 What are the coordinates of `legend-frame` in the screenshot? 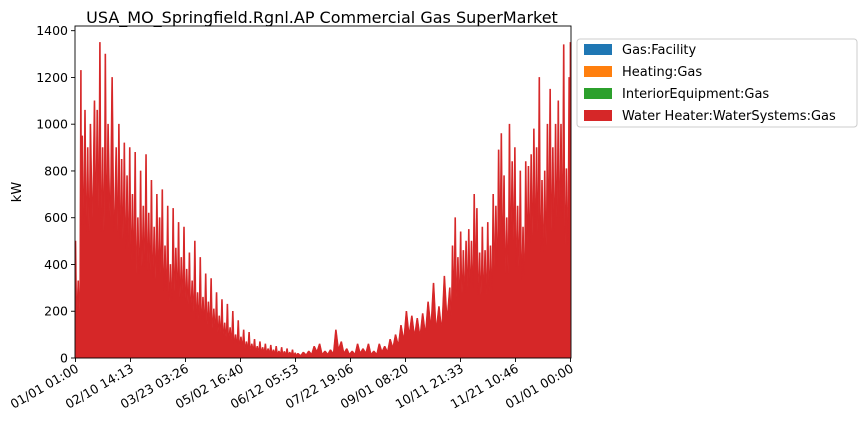 It's located at (717, 83).